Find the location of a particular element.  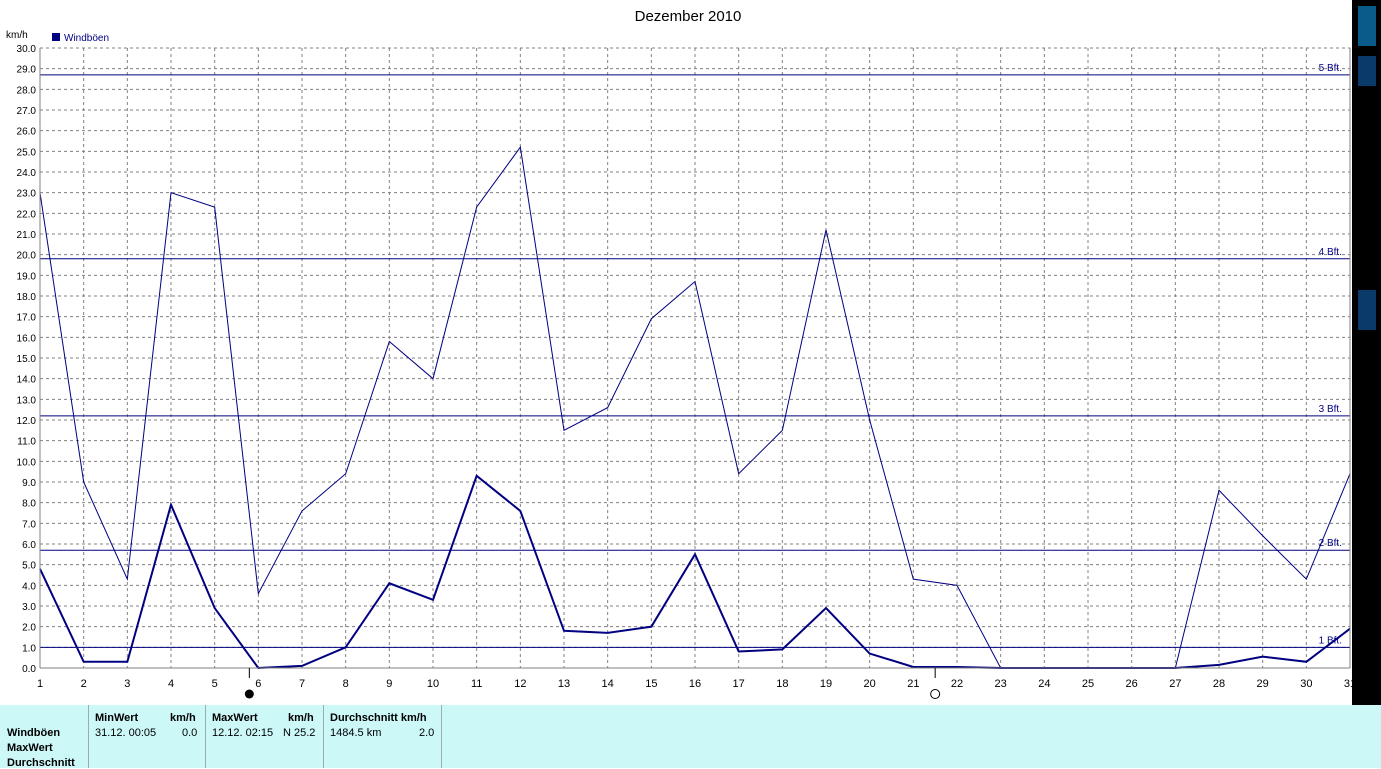

y-tick-label: 3.0 is located at coordinates (29, 607).